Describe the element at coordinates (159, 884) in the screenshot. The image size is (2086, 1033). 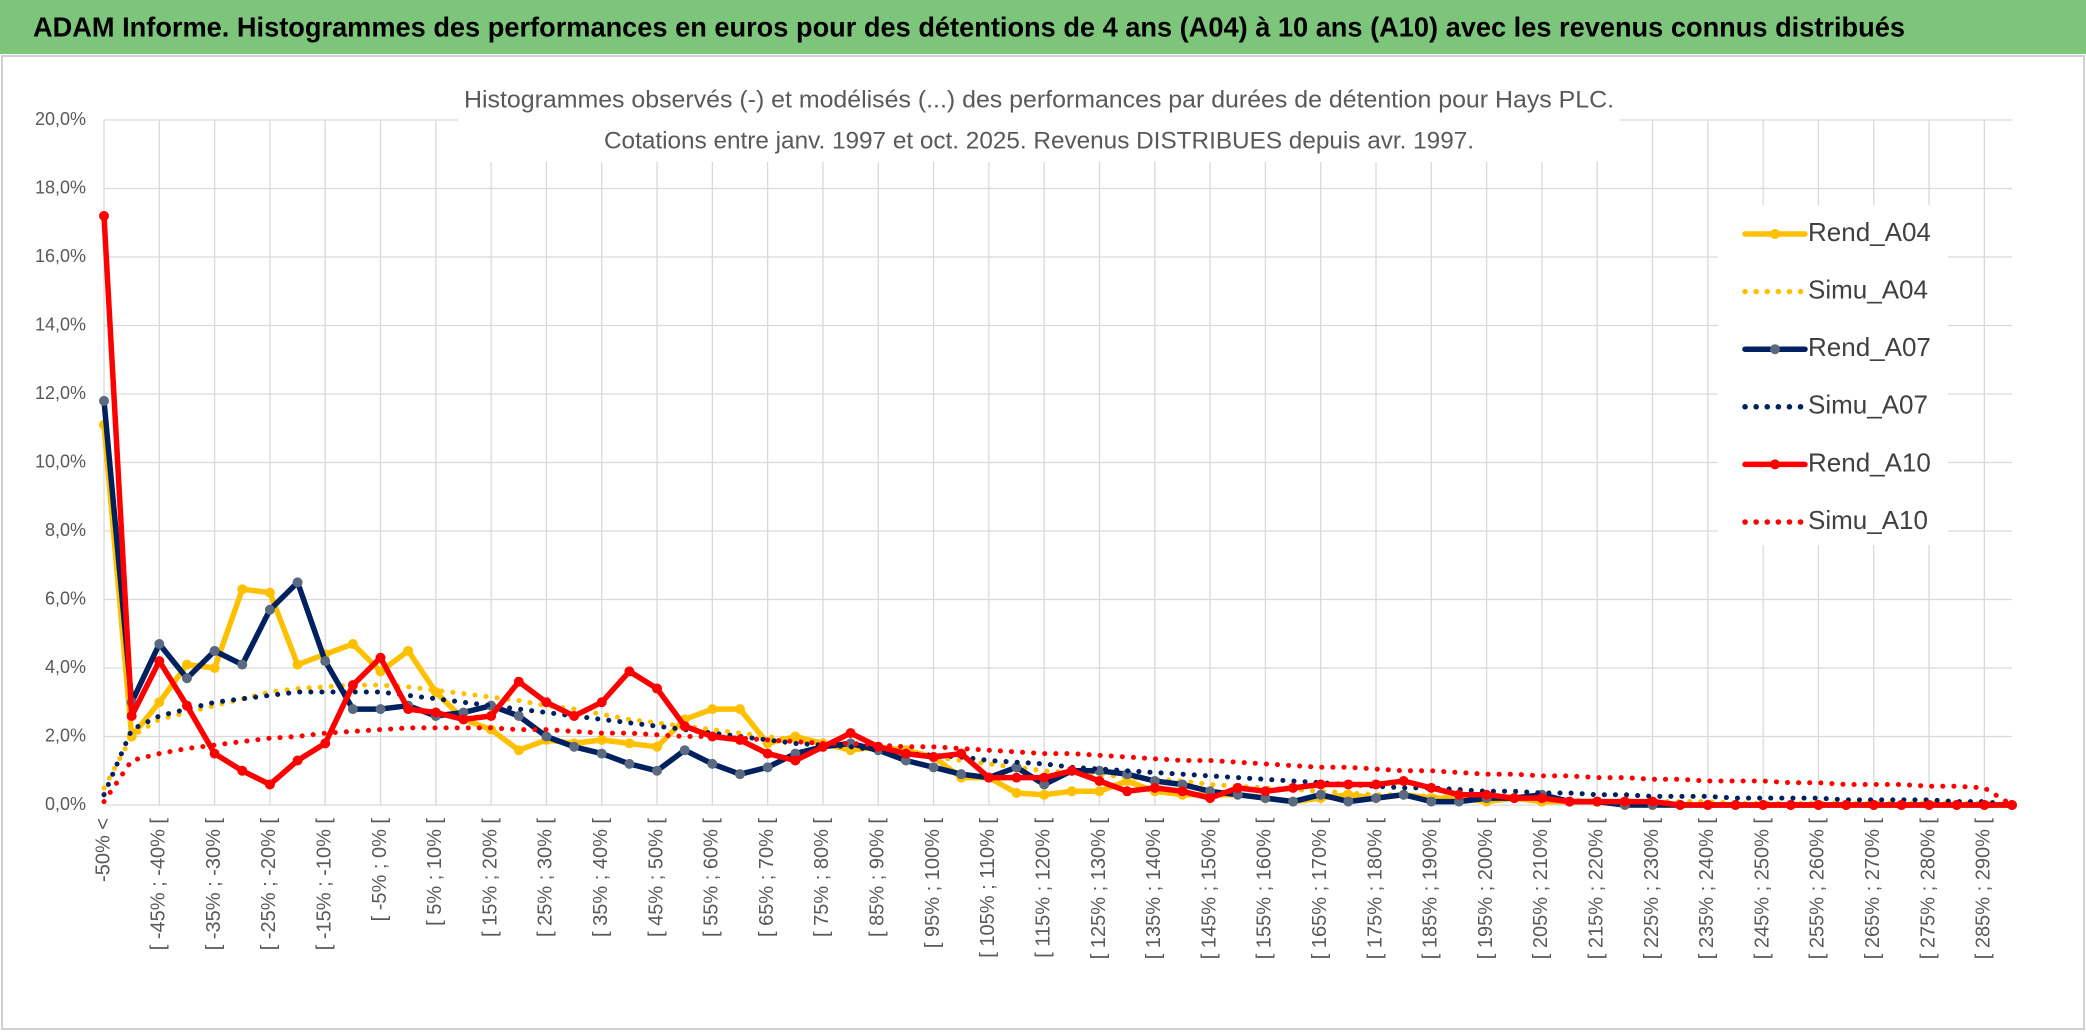
I see `x-tick-label: [ -45% ; -40% [` at that location.